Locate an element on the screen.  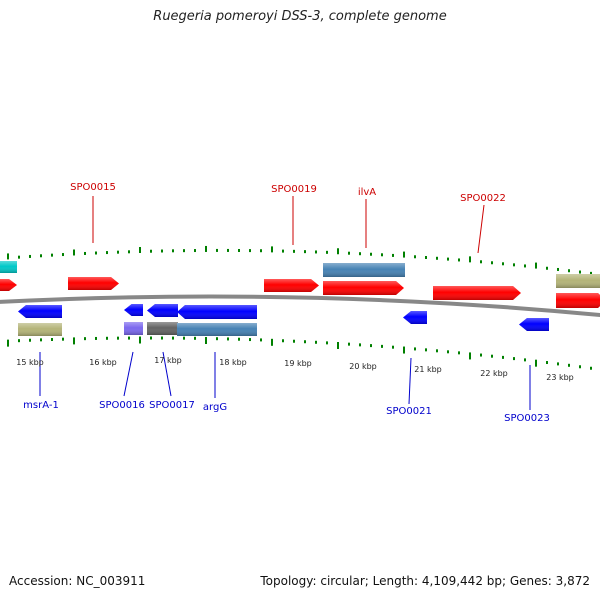
scale-label: 23 kbp is located at coordinates (560, 377).